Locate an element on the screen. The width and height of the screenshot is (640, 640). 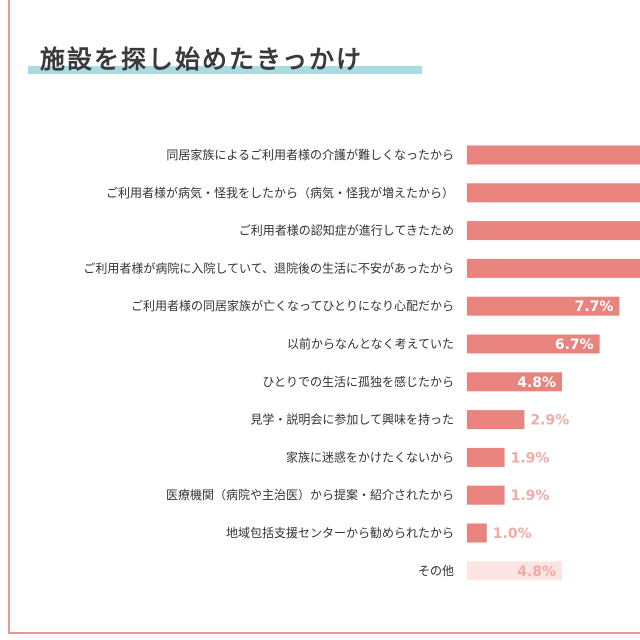
category-label: 医療機関（病院や主治医）から提案・紹介されたから is located at coordinates (310, 494).